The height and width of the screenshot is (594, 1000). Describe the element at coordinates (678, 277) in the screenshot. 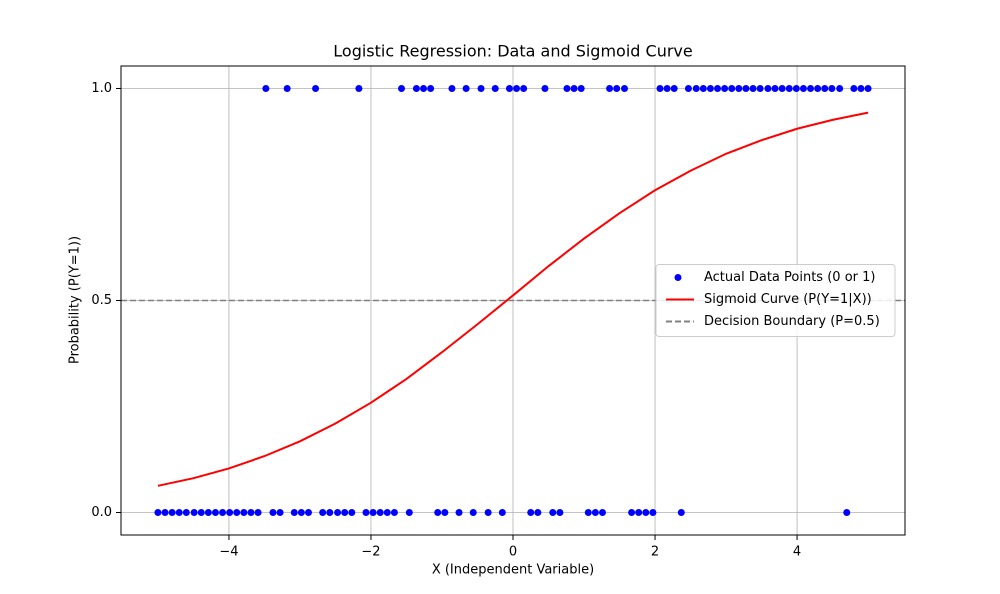

I see `legend-swatch` at that location.